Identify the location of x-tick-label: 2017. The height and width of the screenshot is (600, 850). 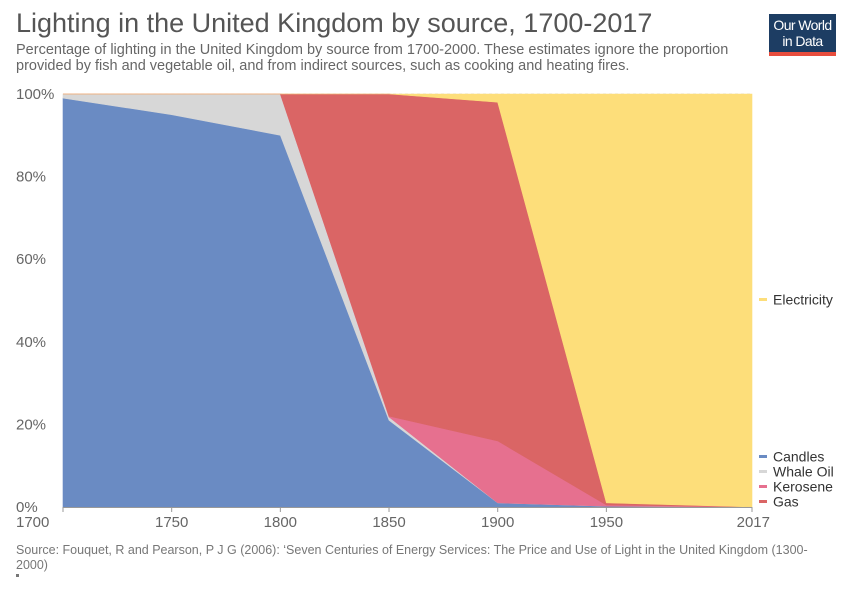
(753, 522).